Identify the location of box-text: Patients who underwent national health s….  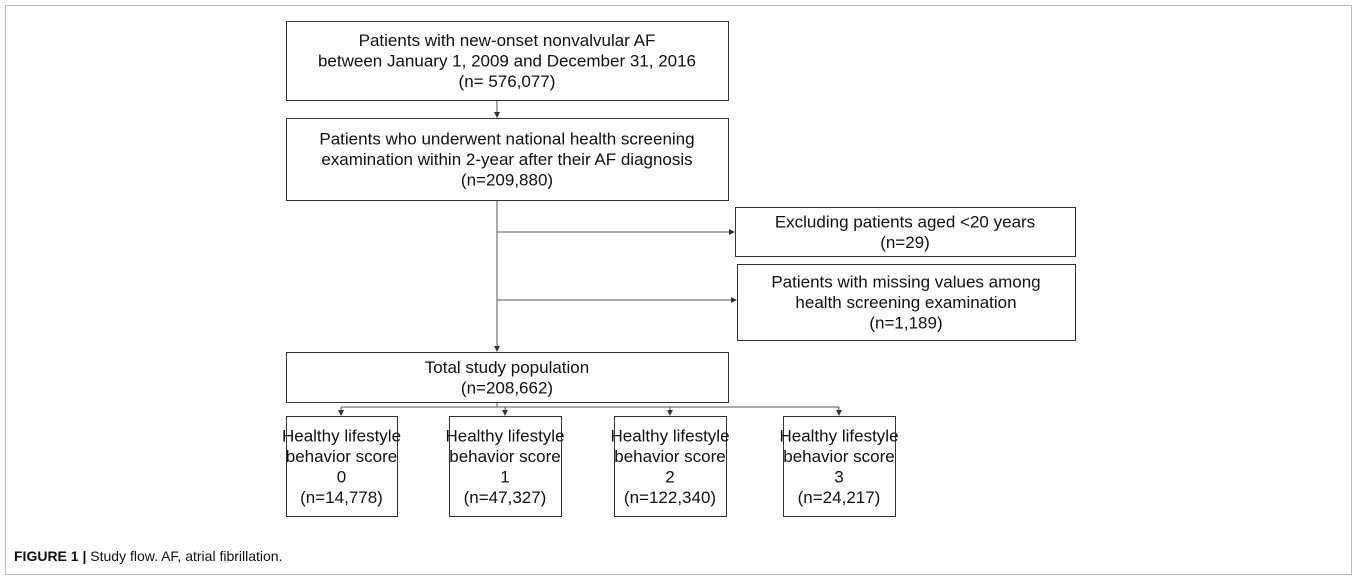
(506, 139).